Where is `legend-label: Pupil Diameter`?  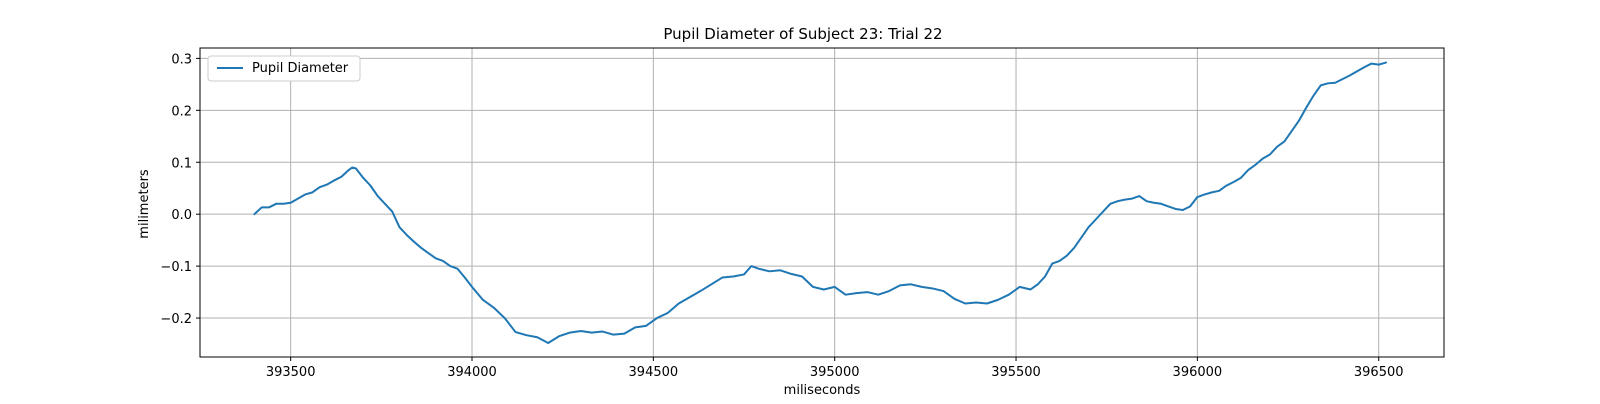
legend-label: Pupil Diameter is located at coordinates (300, 68).